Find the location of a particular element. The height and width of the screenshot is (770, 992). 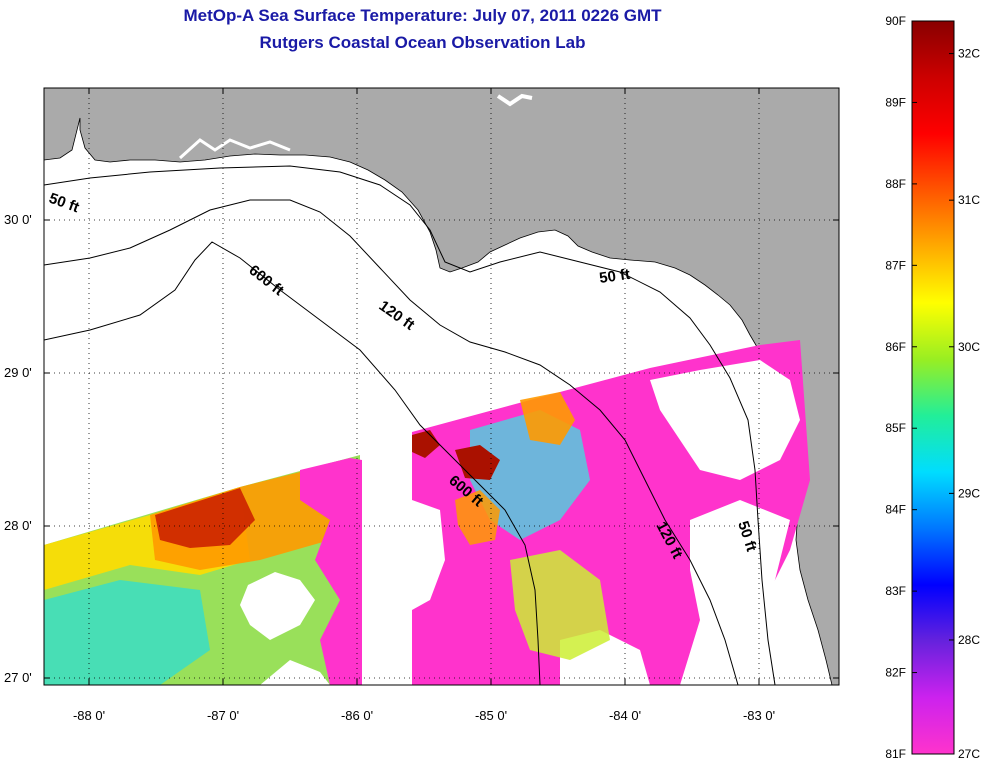

colorbar-f-label: 85F is located at coordinates (895, 428).